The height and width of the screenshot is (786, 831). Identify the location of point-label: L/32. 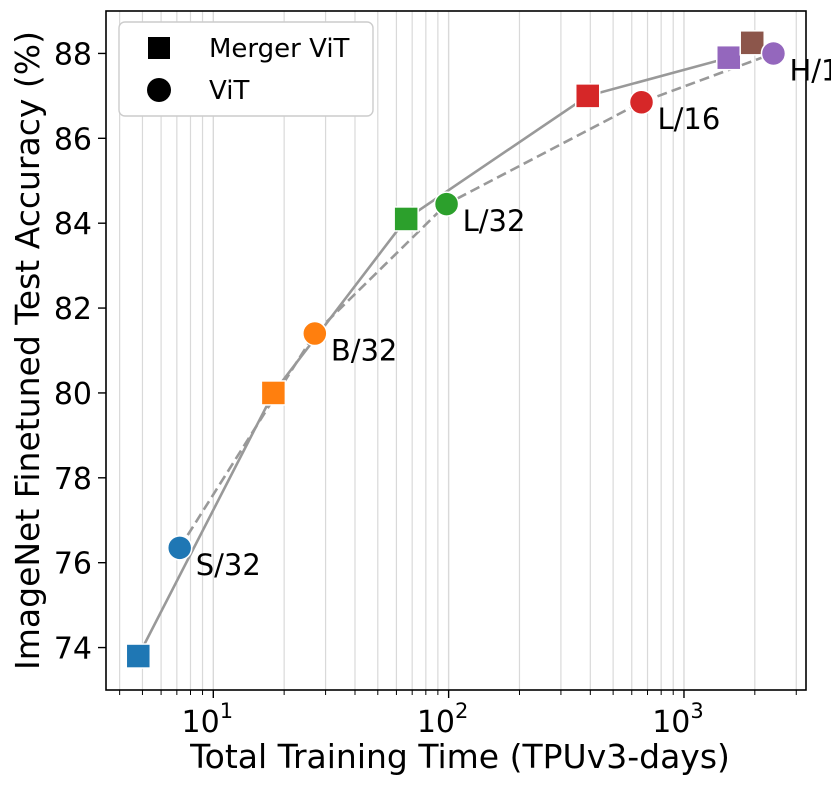
(494, 221).